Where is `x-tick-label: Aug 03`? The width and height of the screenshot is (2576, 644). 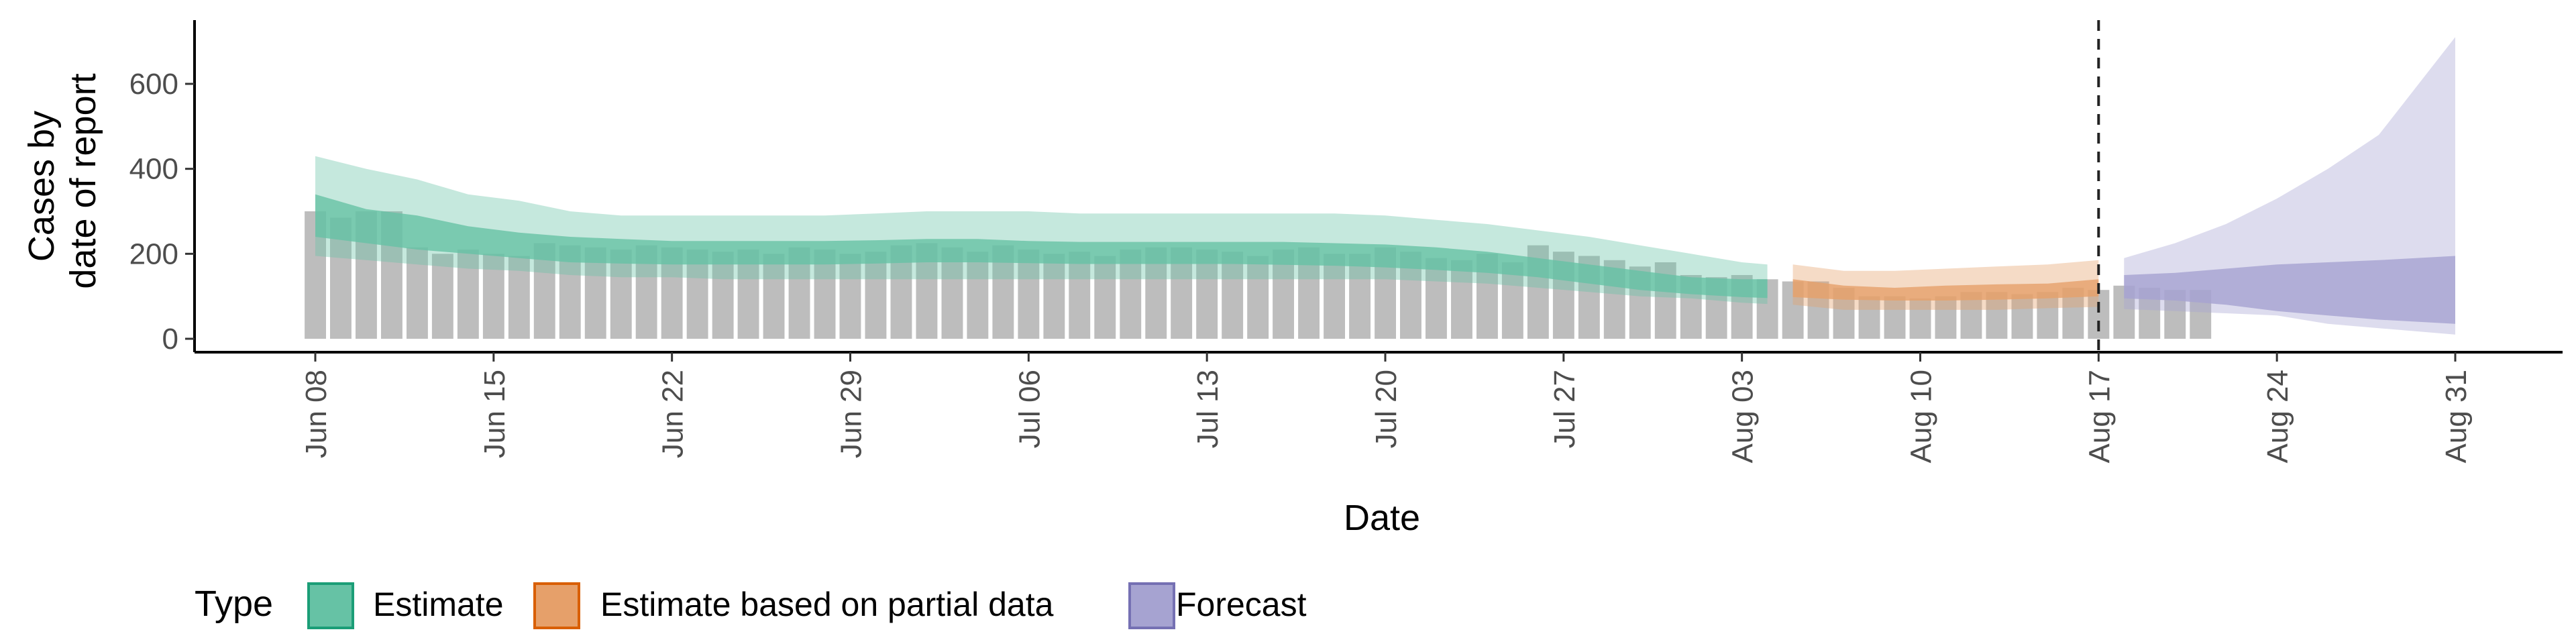
x-tick-label: Aug 03 is located at coordinates (1743, 416).